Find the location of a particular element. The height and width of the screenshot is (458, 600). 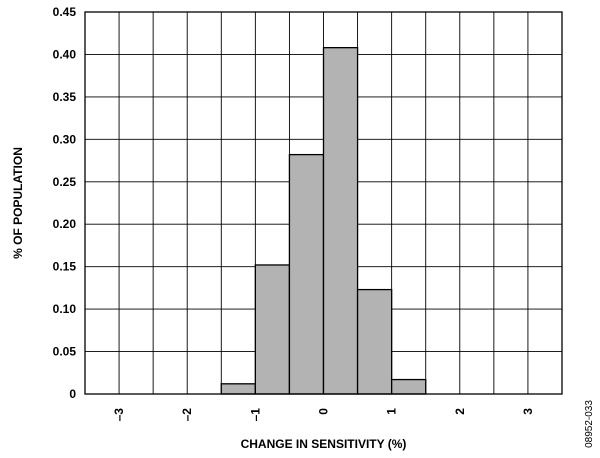

y-tick-label: 0.05 is located at coordinates (65, 352).